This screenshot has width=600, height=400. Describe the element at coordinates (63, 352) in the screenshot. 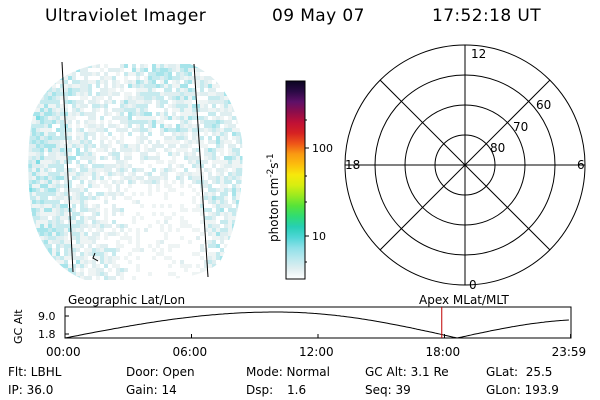

I see `timeline-xtick-label: 00:00` at that location.